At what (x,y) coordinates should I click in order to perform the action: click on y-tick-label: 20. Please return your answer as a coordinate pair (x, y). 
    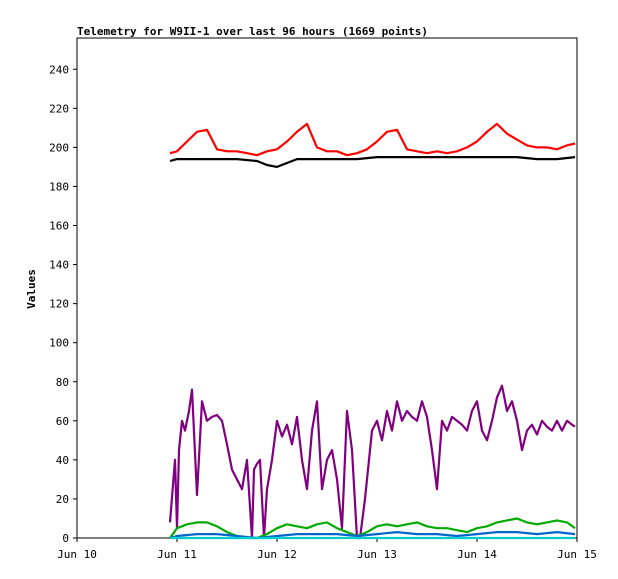
    Looking at the image, I should click on (62, 499).